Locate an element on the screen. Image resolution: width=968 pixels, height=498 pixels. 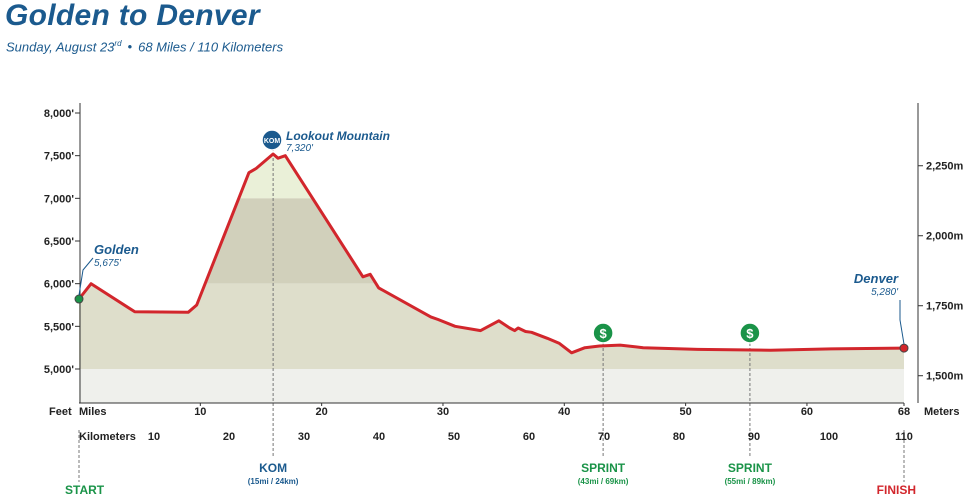
meters-tick-label: 1,750m is located at coordinates (945, 307).